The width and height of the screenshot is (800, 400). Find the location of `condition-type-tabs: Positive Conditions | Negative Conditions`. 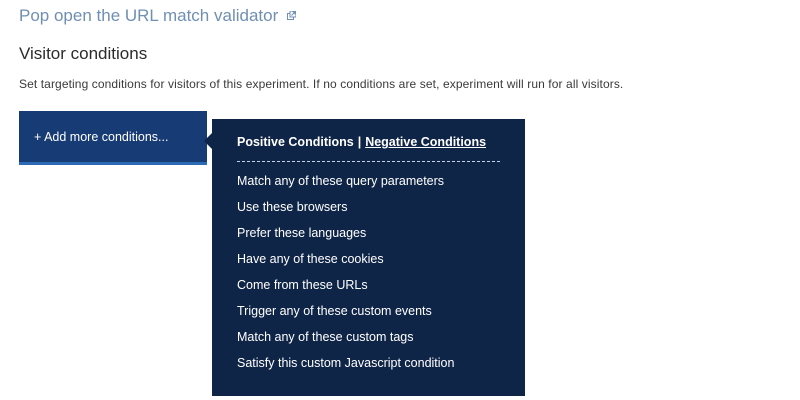

condition-type-tabs: Positive Conditions | Negative Conditions is located at coordinates (361, 142).